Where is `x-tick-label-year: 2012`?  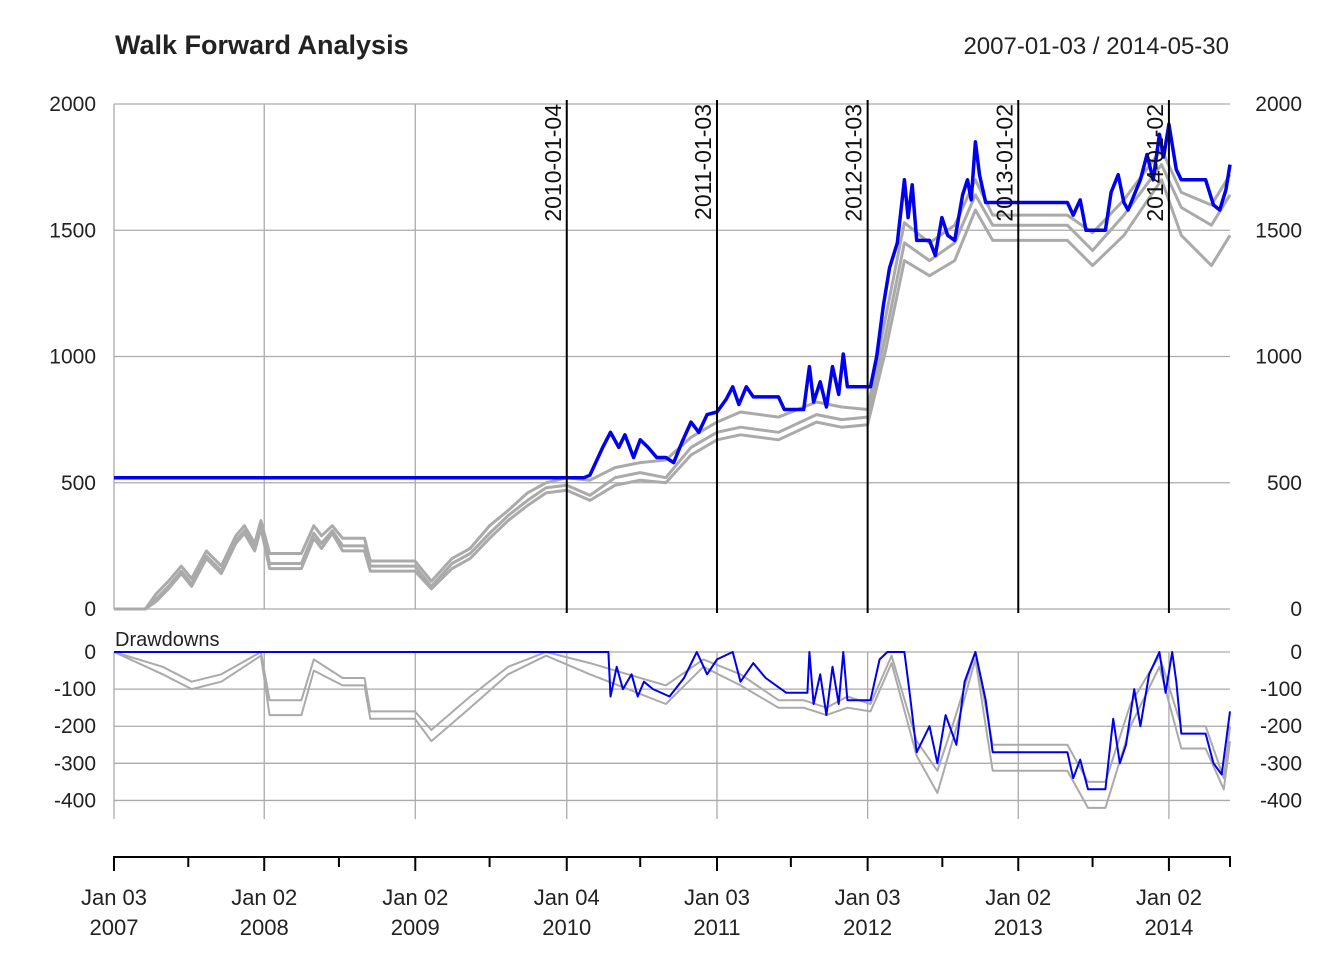
x-tick-label-year: 2012 is located at coordinates (867, 927).